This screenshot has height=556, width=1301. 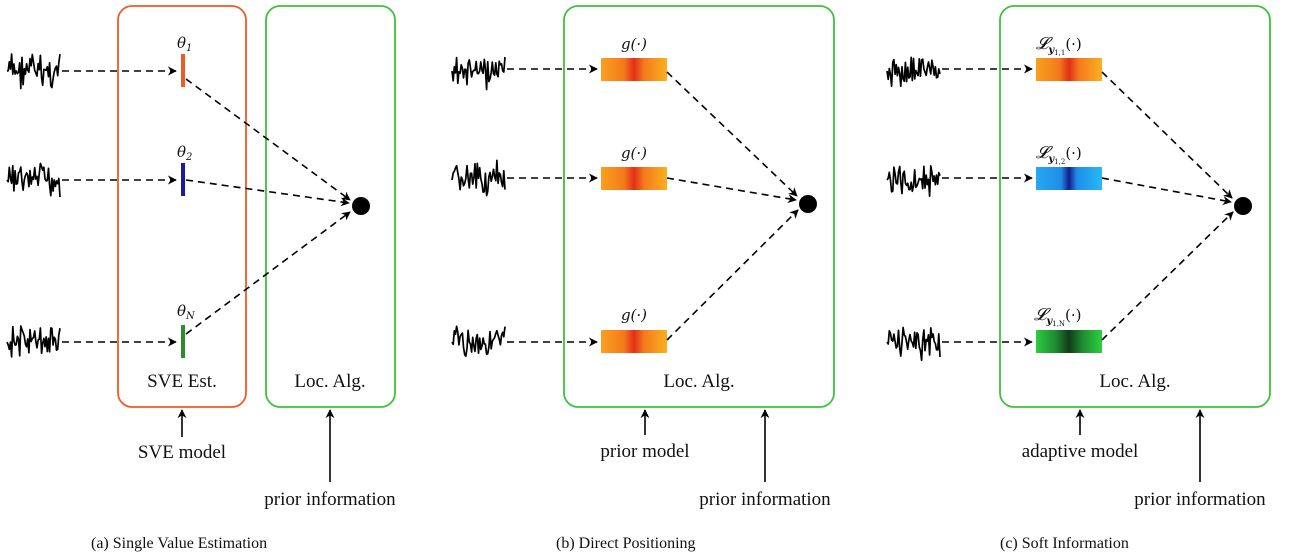 I want to click on arrow-theta-N-to-node, so click(x=268, y=273).